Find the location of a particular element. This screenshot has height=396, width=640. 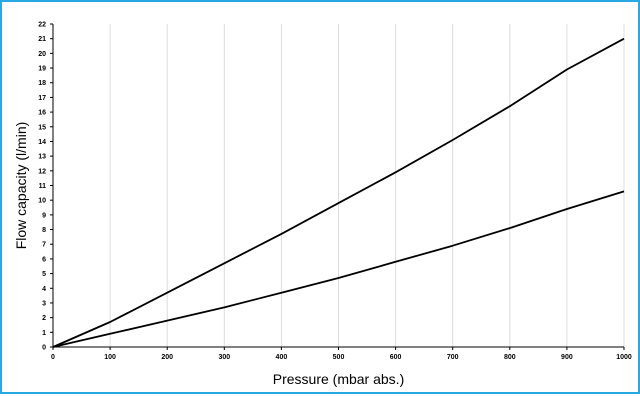

x-tick-label-0: 0 is located at coordinates (53, 357).